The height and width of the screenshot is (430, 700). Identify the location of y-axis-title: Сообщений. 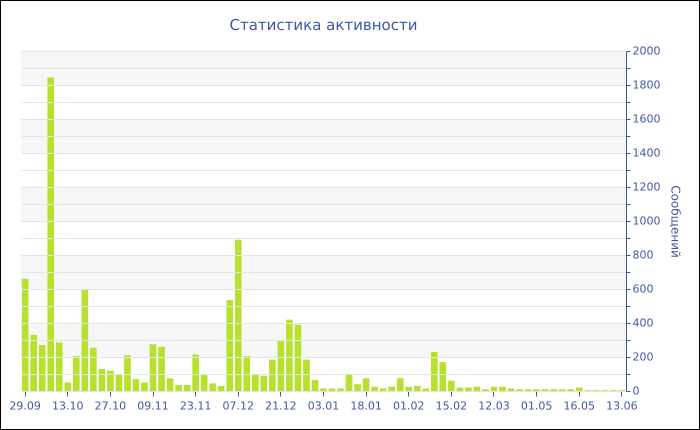
(675, 221).